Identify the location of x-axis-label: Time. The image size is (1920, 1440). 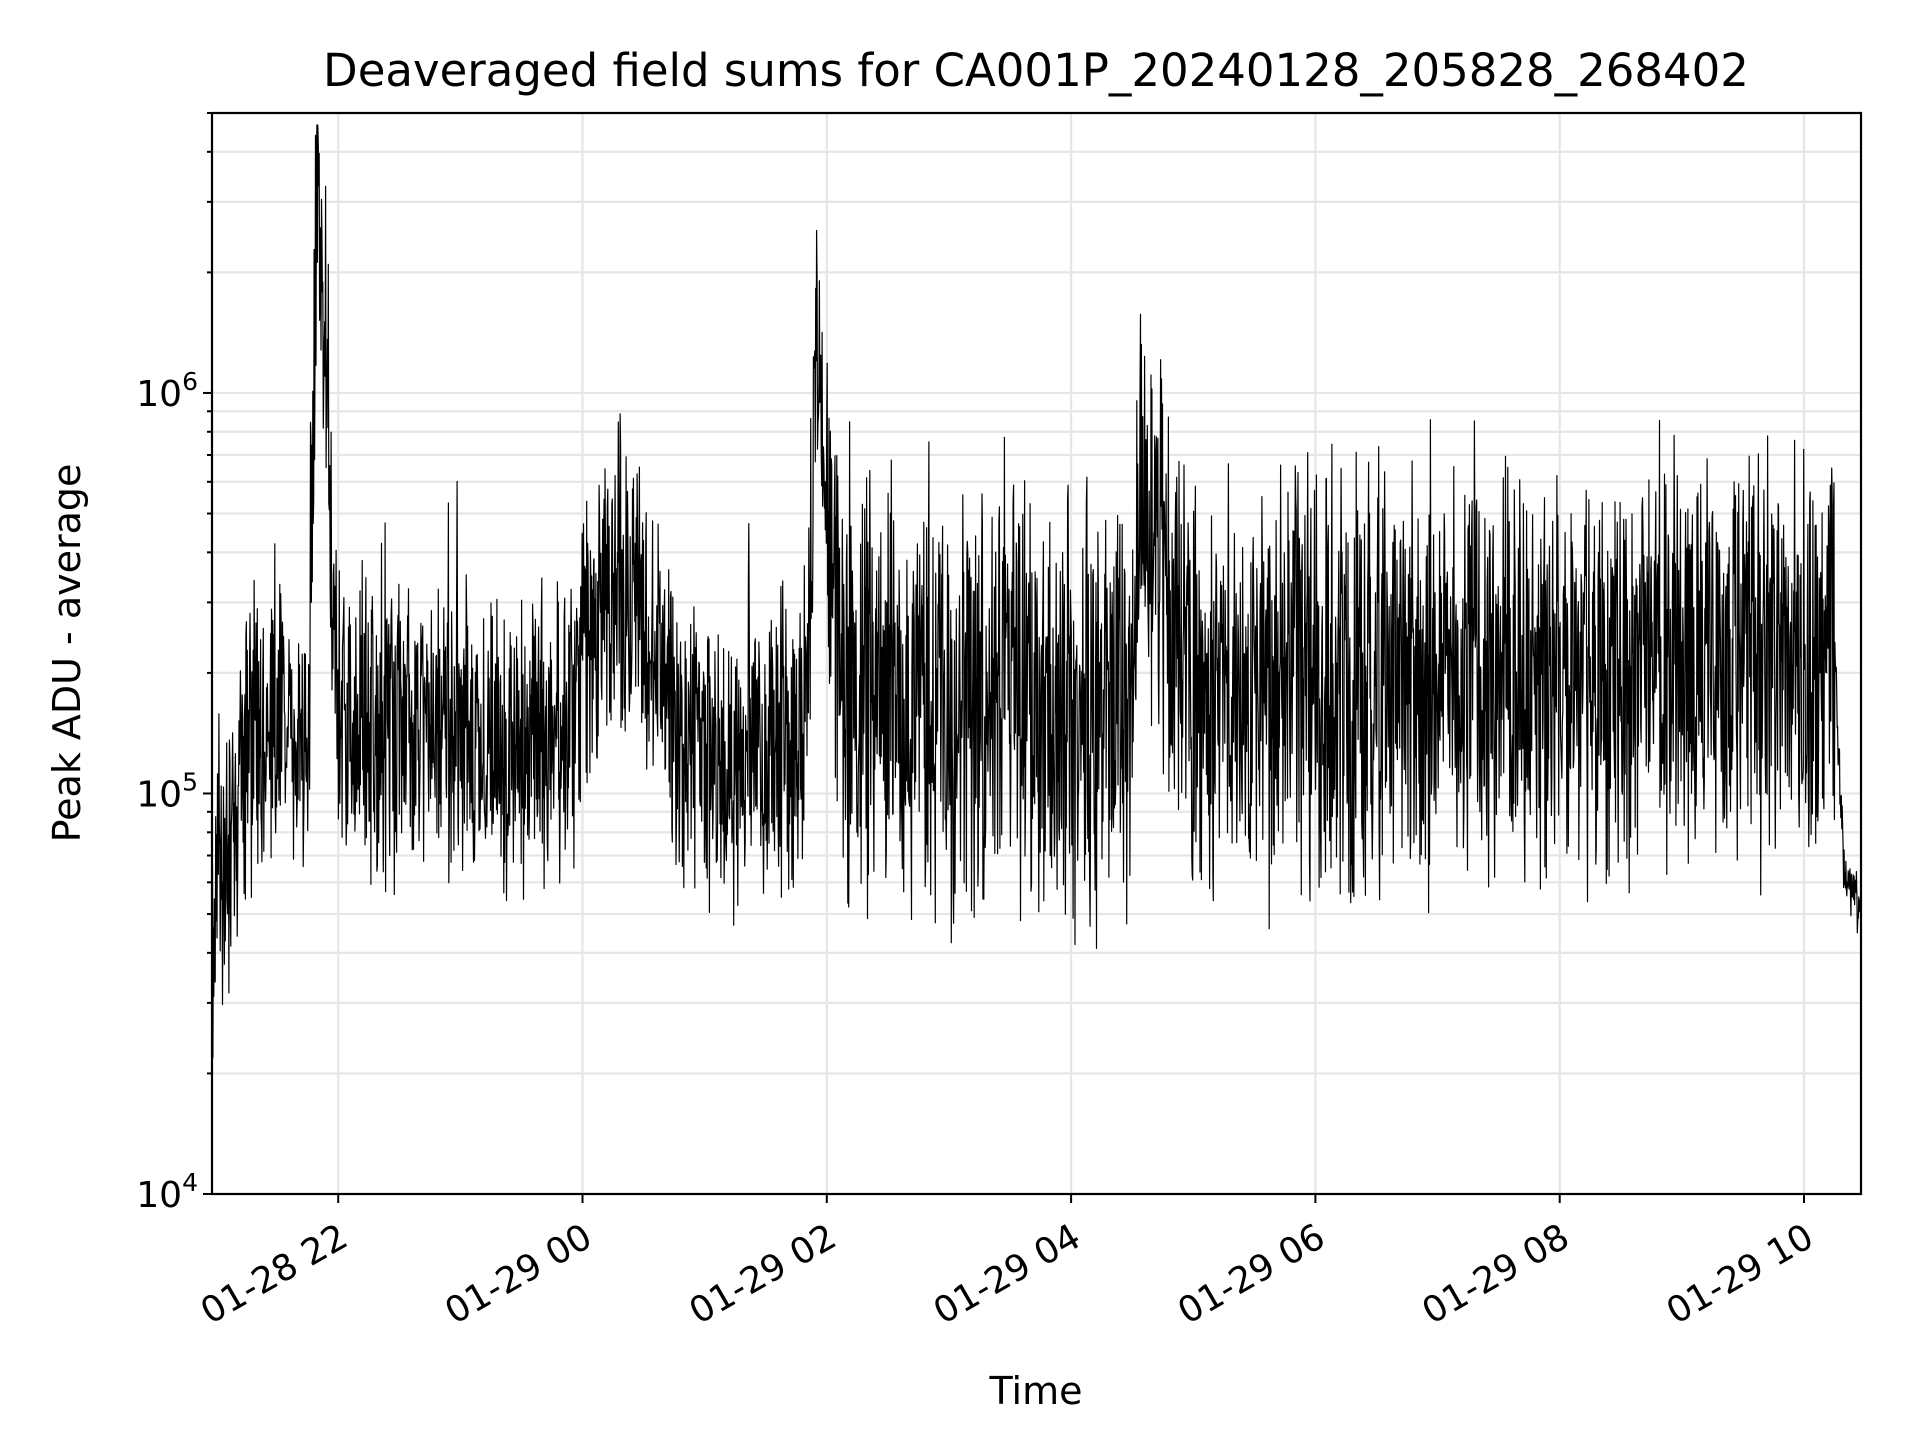
(1036, 1391).